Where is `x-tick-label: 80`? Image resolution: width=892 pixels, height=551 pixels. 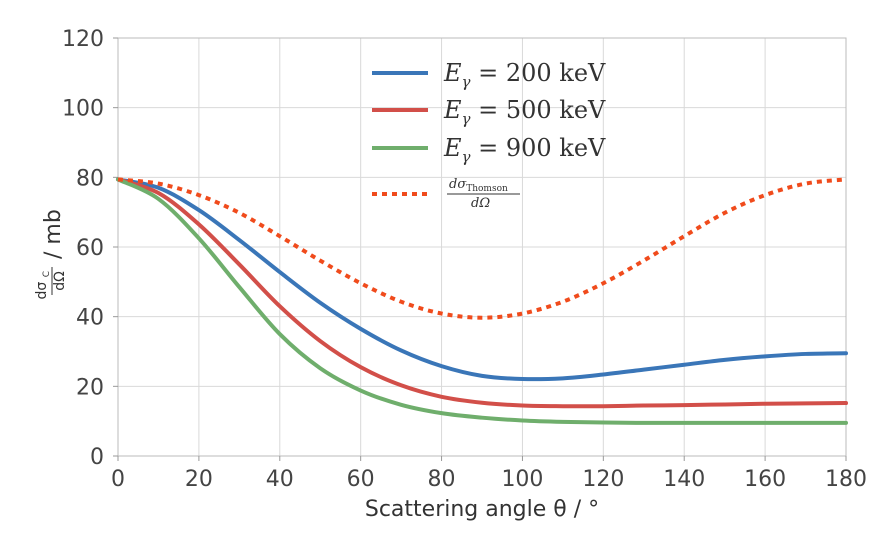
x-tick-label: 80 is located at coordinates (442, 479).